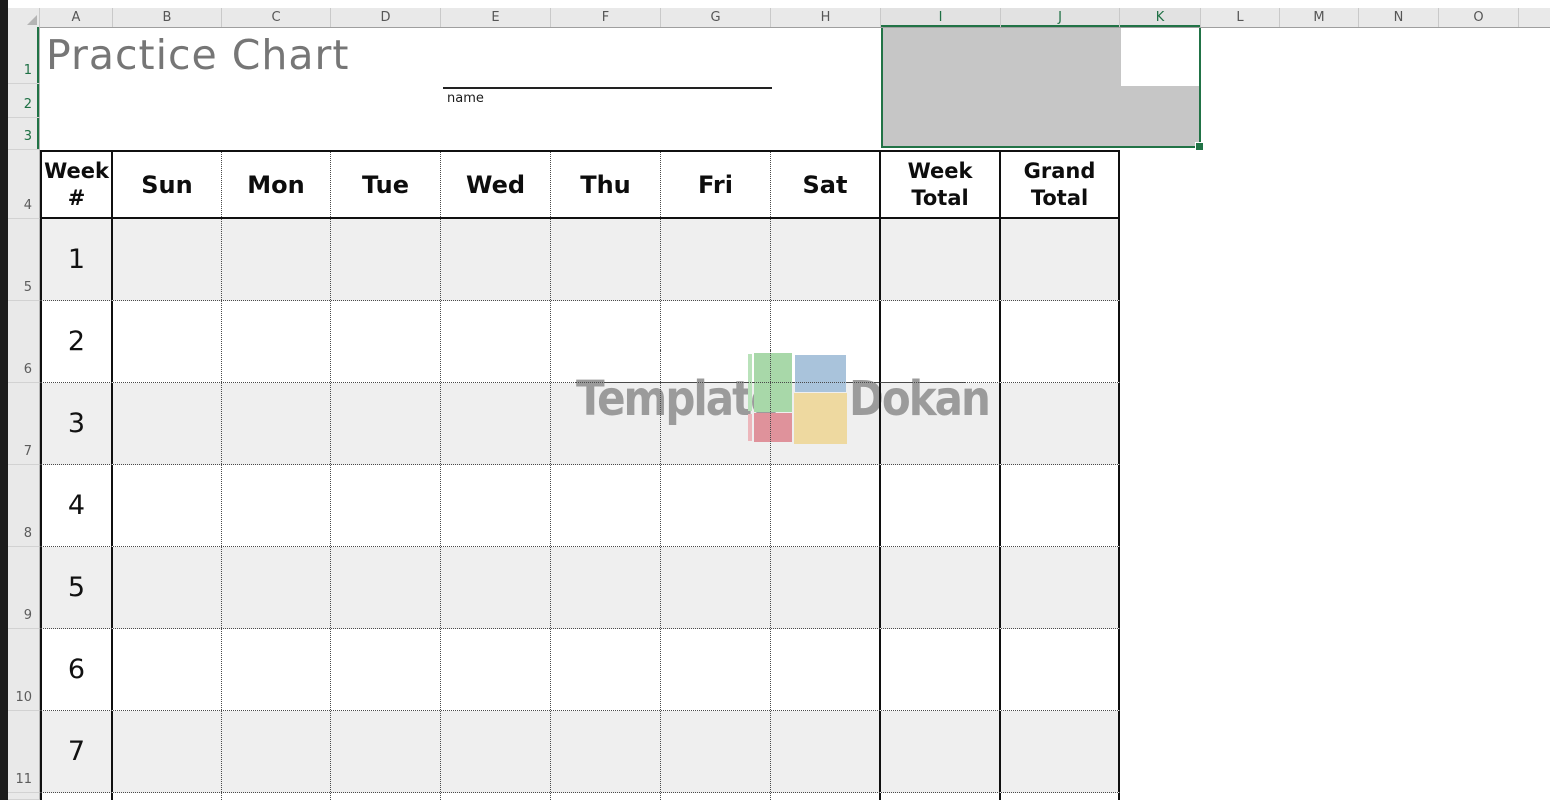 This screenshot has height=800, width=1550. I want to click on header-thu: Thu, so click(606, 184).